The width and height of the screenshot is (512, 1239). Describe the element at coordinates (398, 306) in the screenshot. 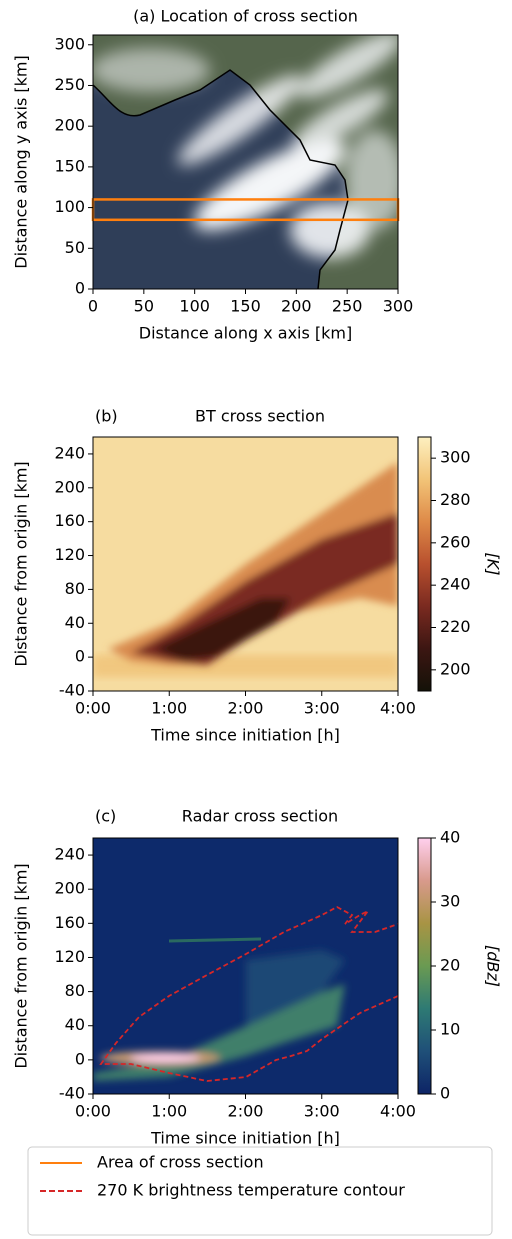

I see `x-tick-label: 300` at that location.